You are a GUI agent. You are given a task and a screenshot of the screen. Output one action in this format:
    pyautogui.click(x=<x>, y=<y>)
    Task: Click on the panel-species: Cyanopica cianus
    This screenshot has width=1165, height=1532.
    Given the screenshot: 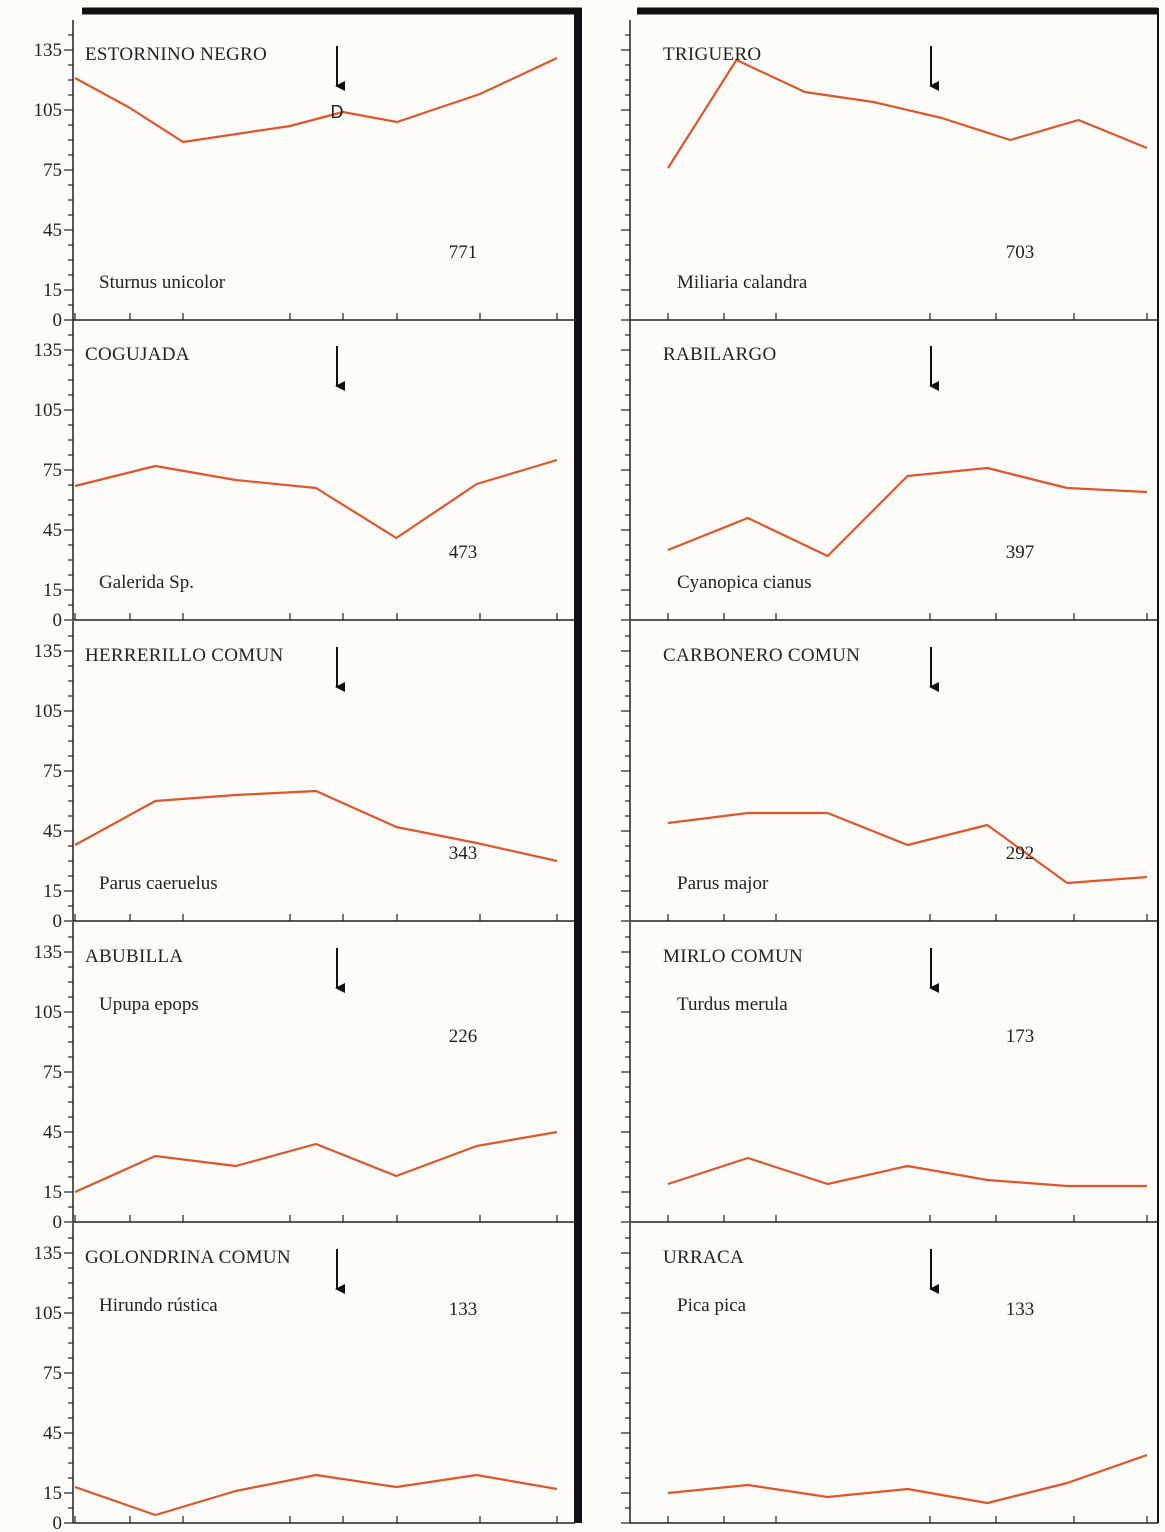 What is the action you would take?
    pyautogui.click(x=744, y=582)
    